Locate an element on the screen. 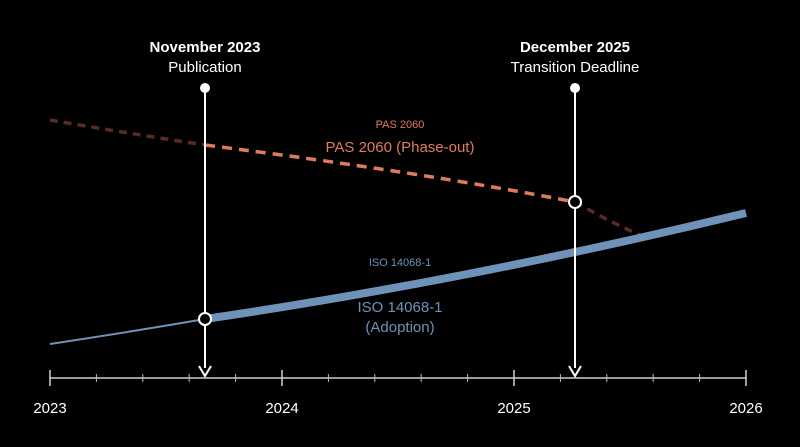 This screenshot has height=447, width=800. pas-2060-small-label: PAS 2060 is located at coordinates (400, 125).